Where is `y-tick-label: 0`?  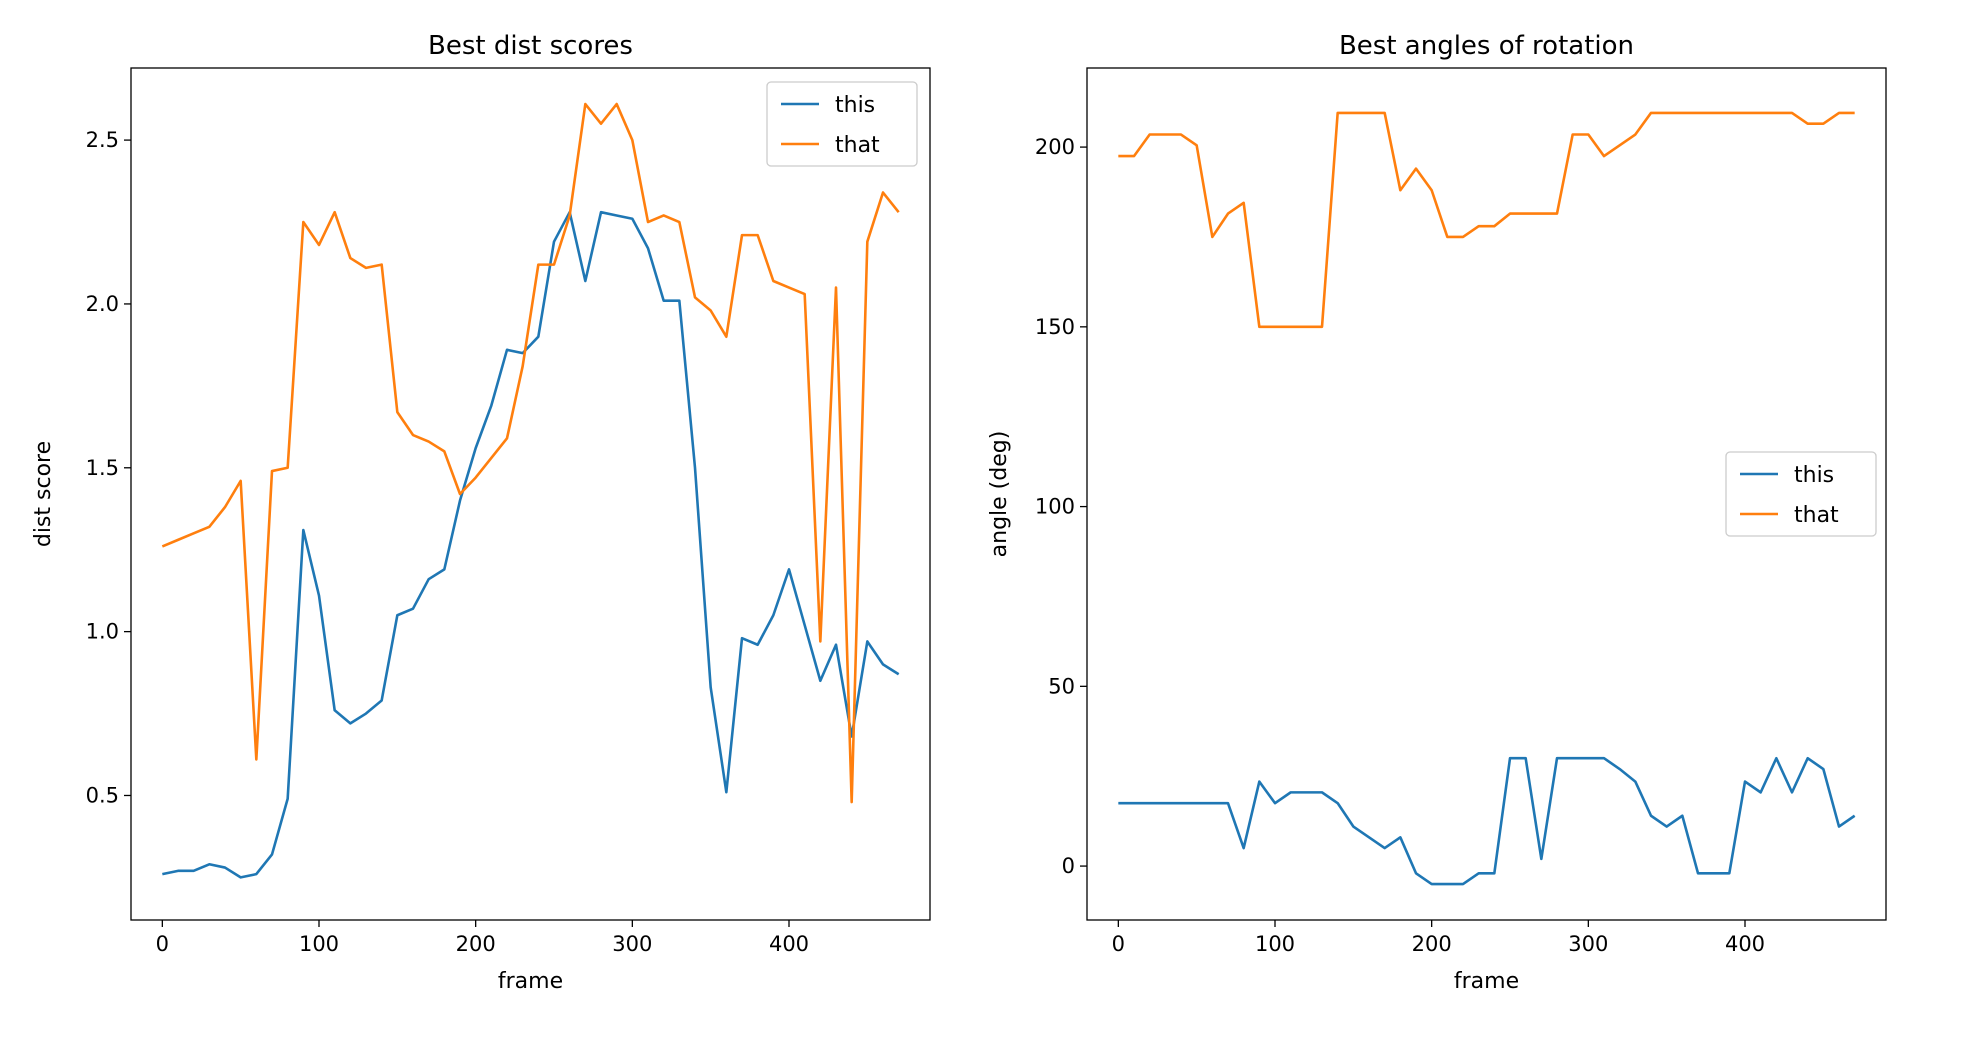 y-tick-label: 0 is located at coordinates (1068, 866).